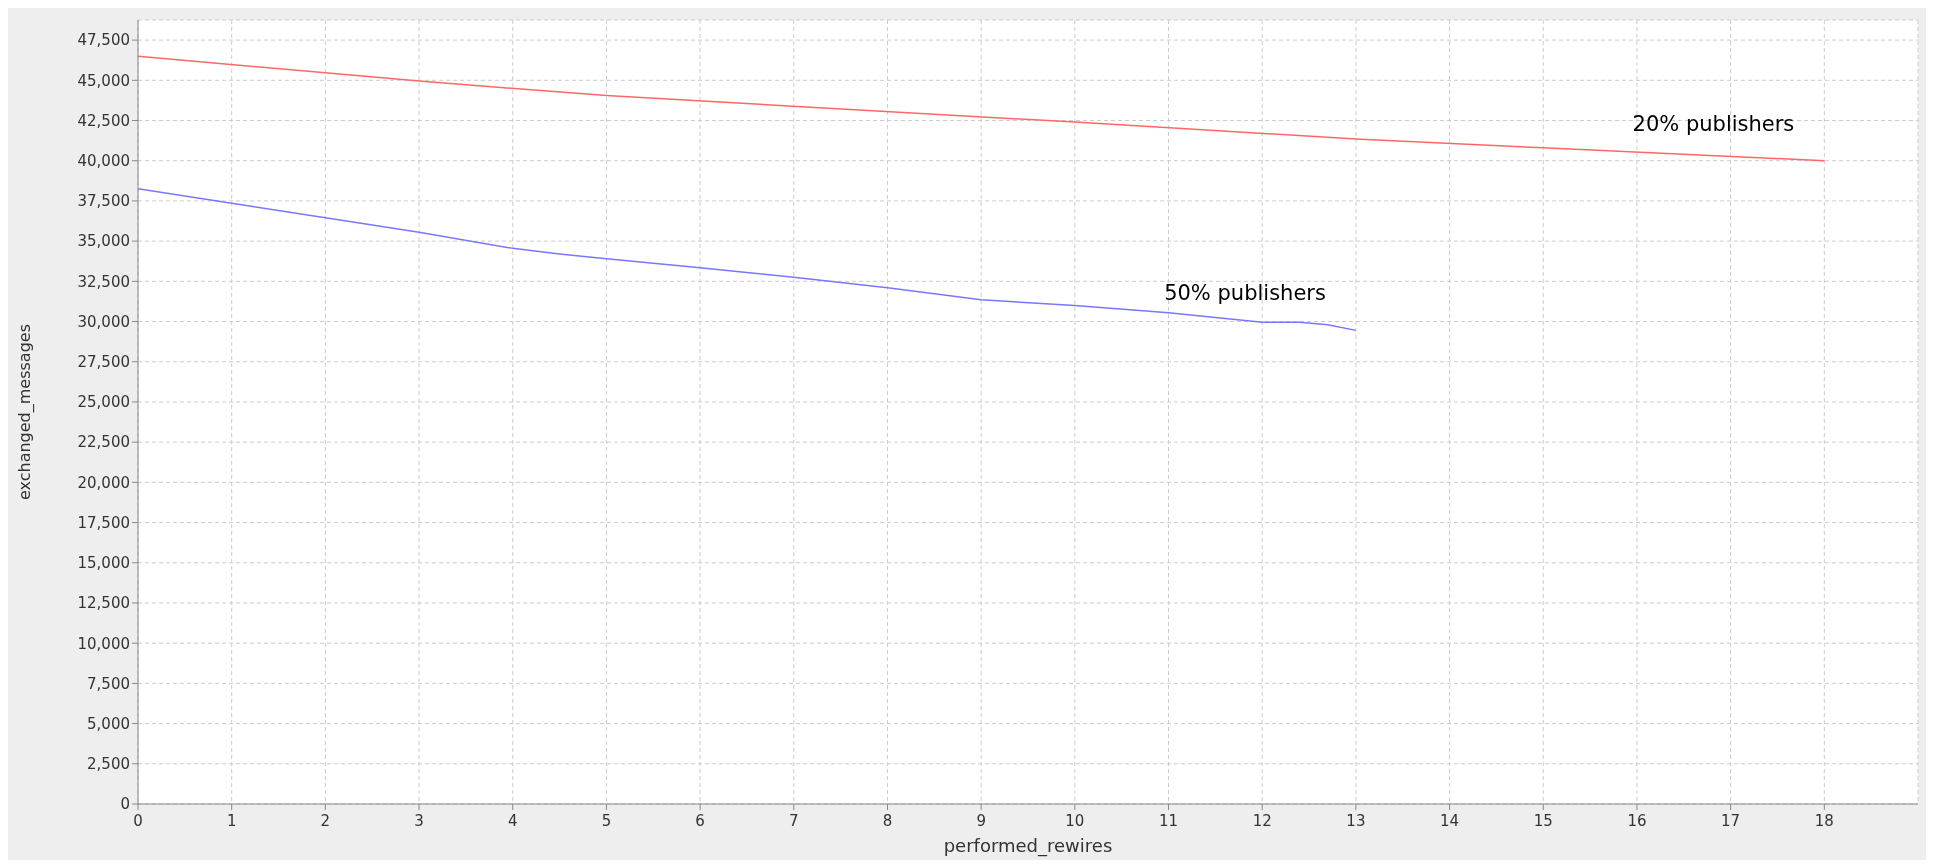 This screenshot has height=868, width=1934. Describe the element at coordinates (103, 281) in the screenshot. I see `y-tick-label: 32,500` at that location.